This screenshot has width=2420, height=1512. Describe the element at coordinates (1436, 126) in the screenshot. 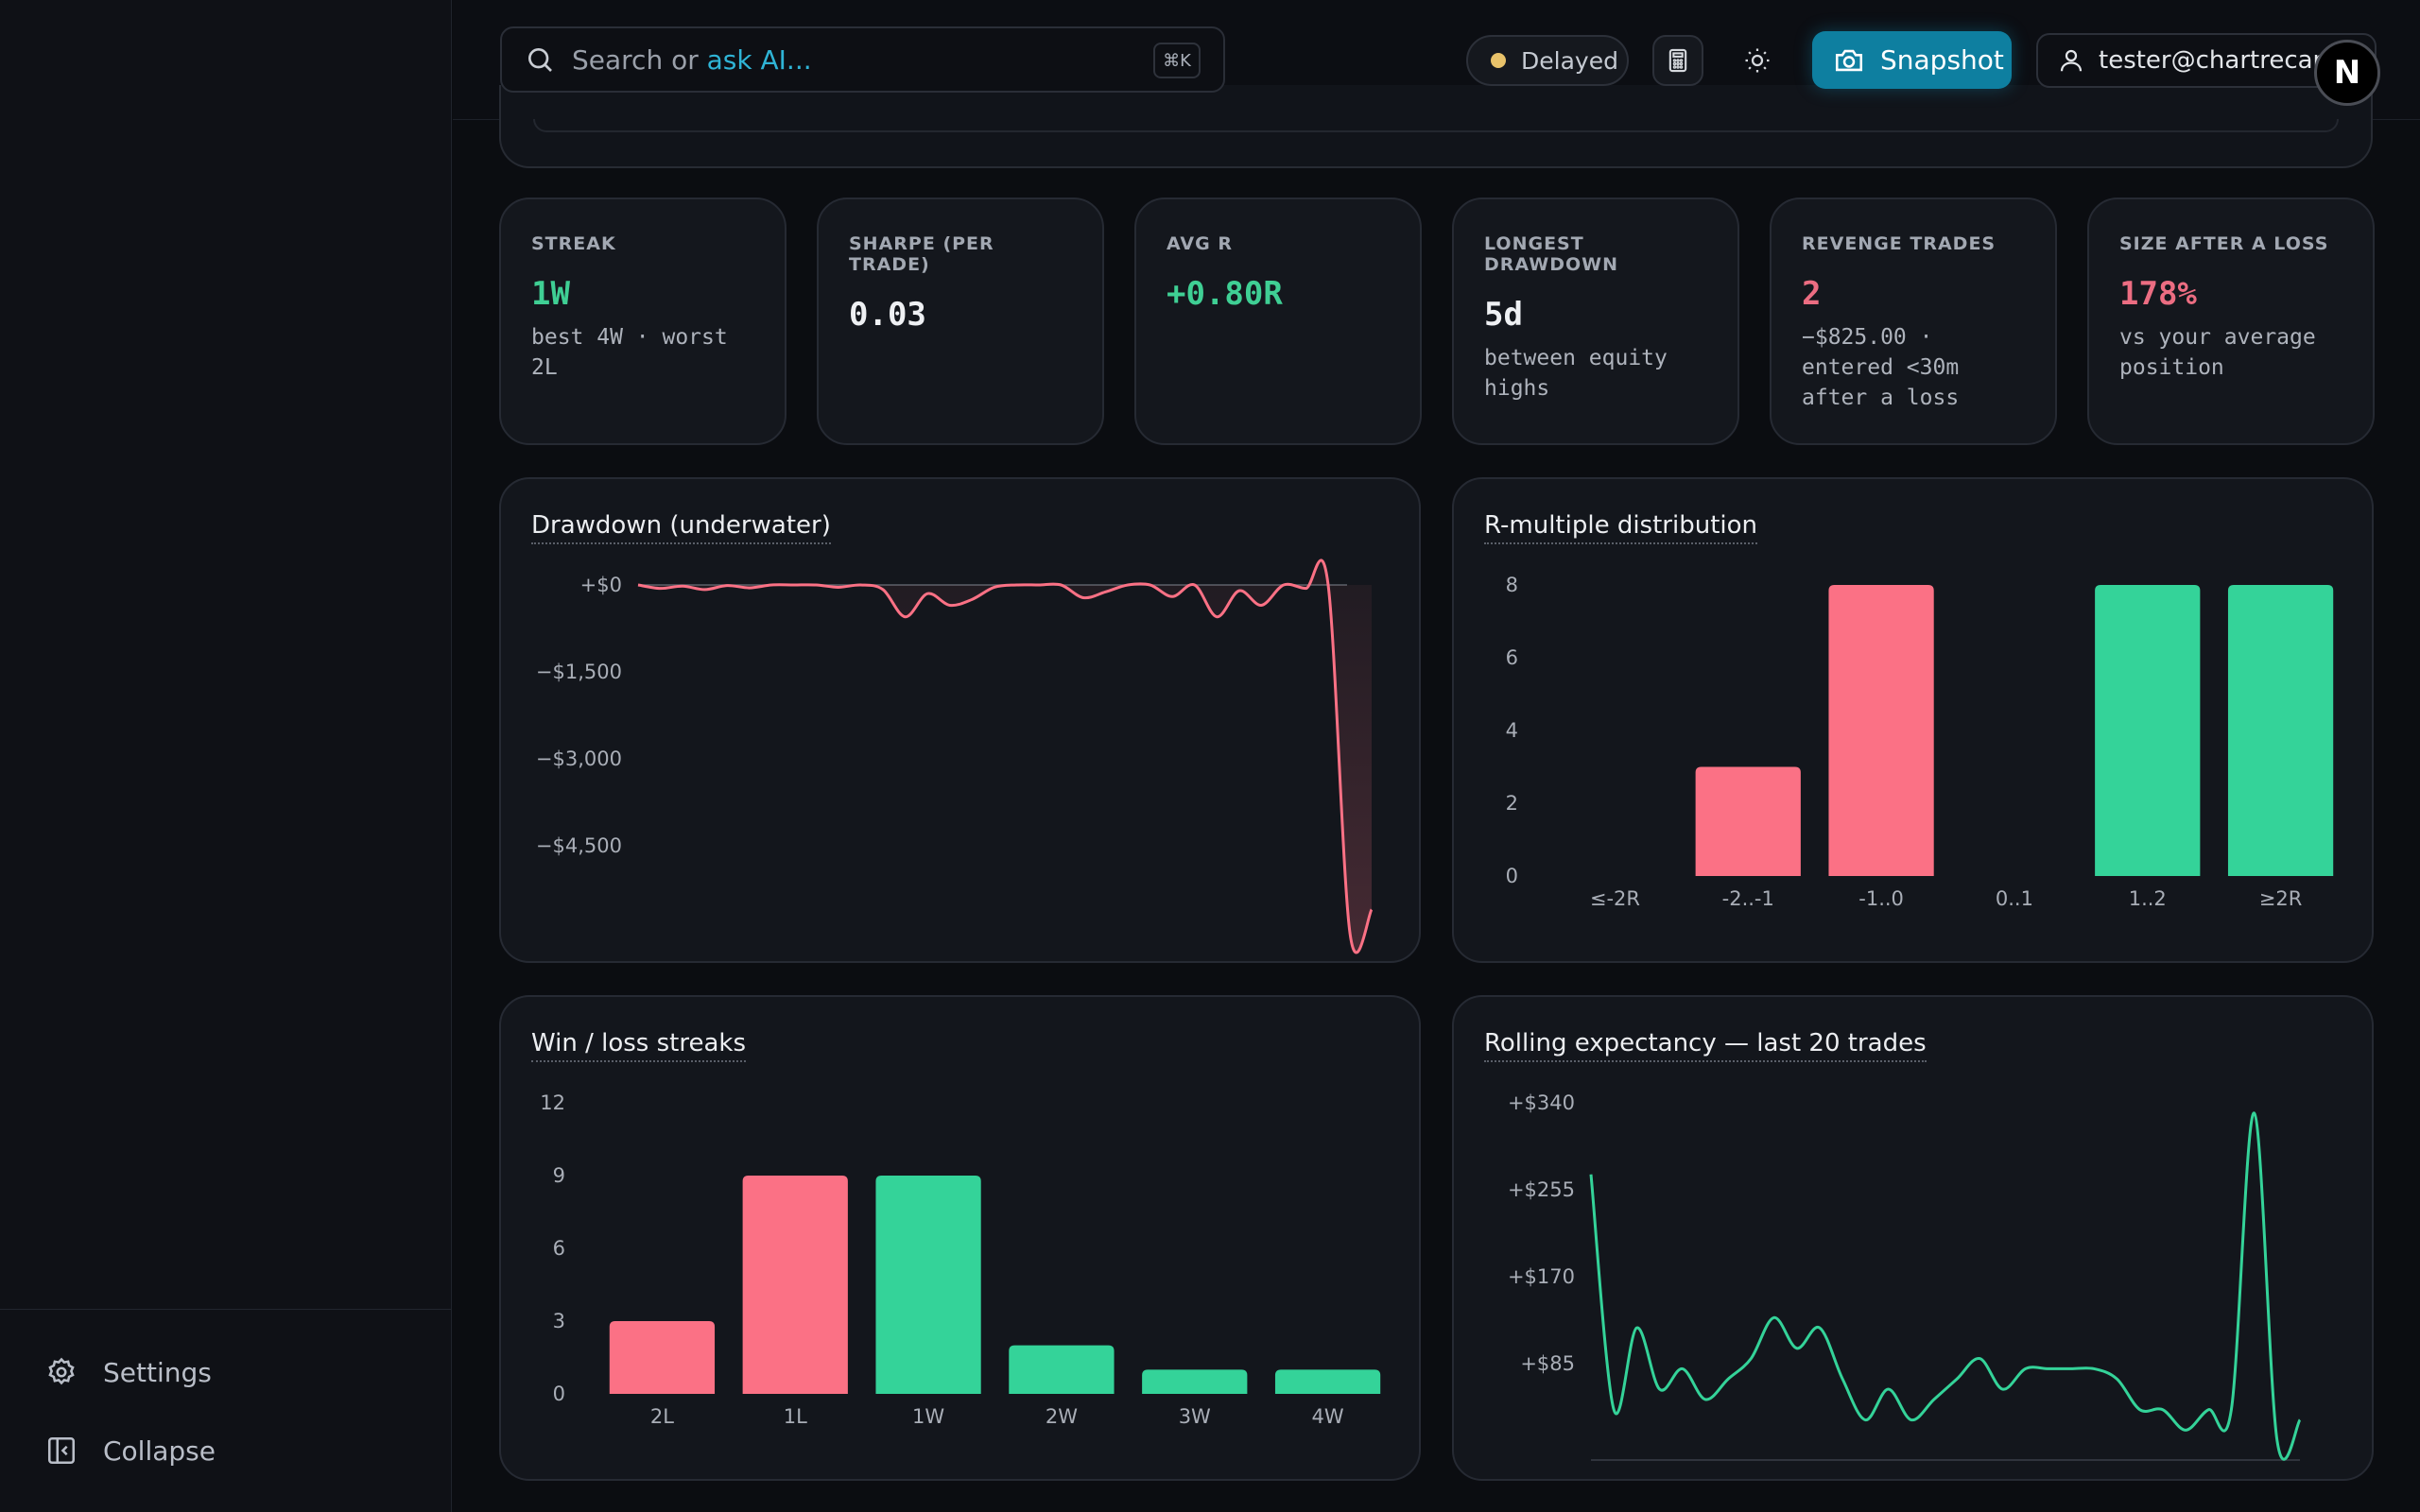

I see `previous-card-edge` at that location.